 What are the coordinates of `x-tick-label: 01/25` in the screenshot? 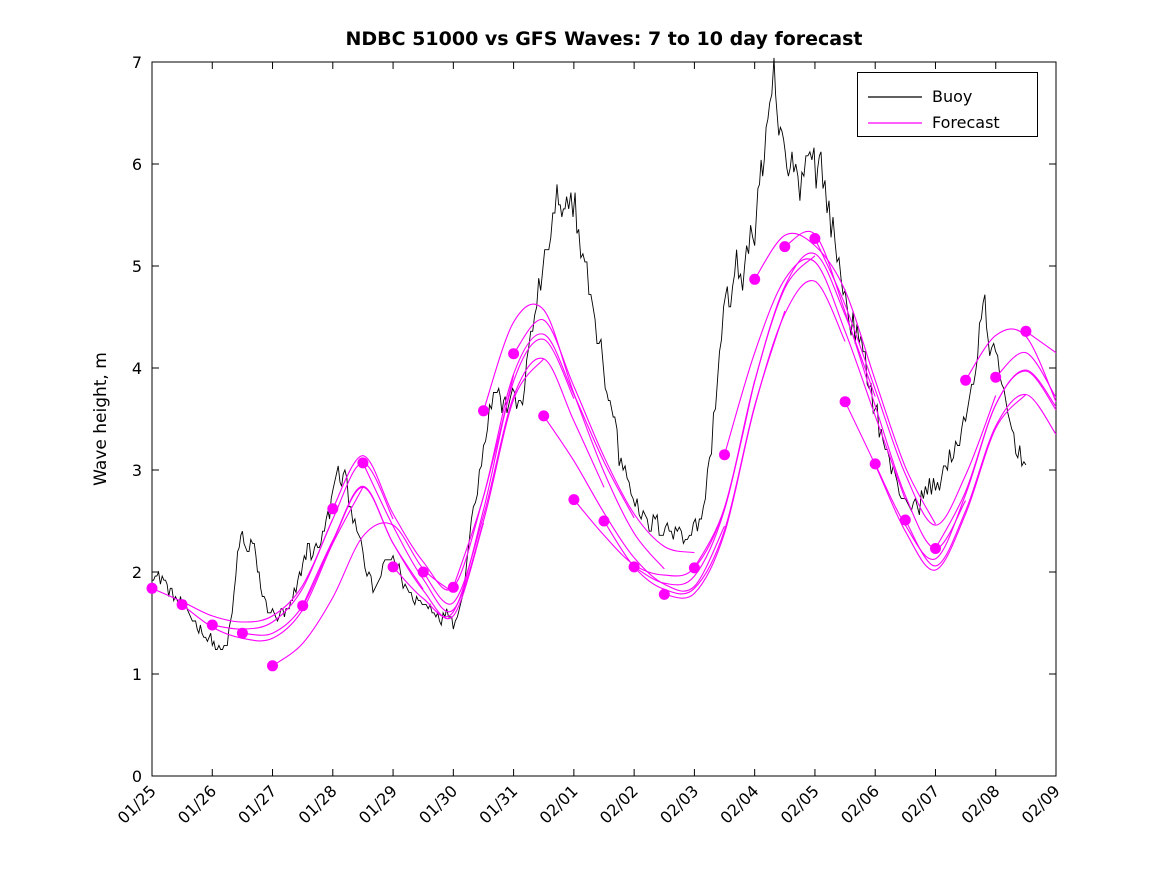 It's located at (137, 804).